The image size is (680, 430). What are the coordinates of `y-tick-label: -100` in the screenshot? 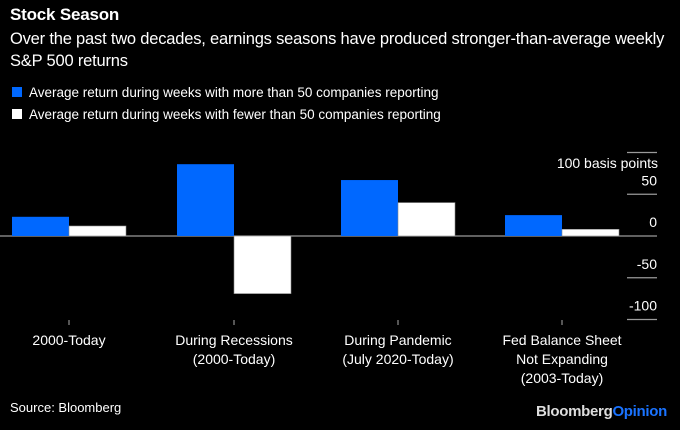 It's located at (643, 306).